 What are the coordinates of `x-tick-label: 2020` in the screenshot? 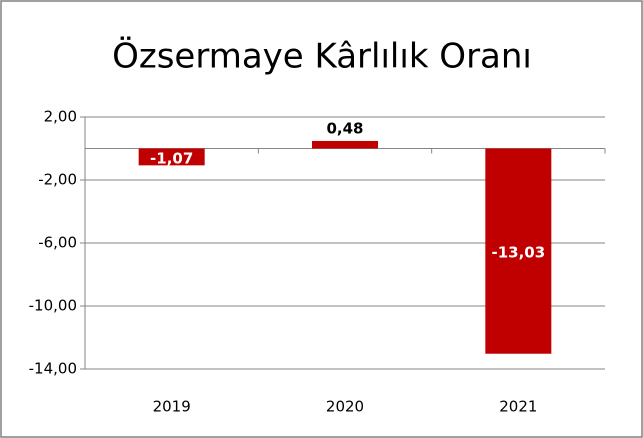 It's located at (345, 407).